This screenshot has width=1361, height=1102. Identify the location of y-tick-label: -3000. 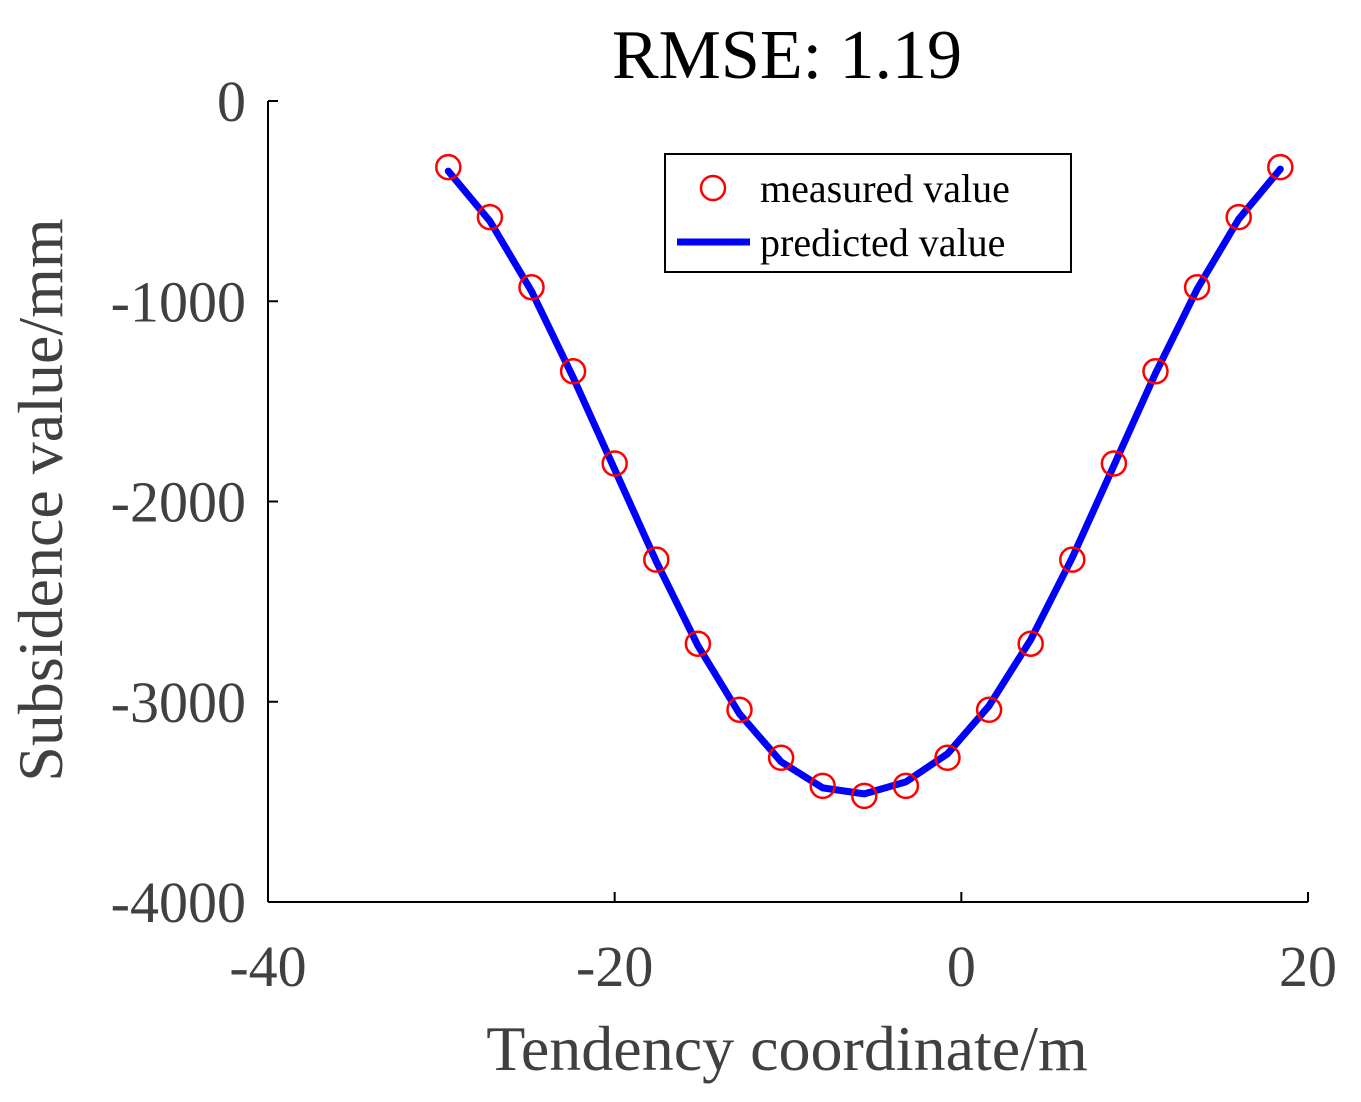
(178, 702).